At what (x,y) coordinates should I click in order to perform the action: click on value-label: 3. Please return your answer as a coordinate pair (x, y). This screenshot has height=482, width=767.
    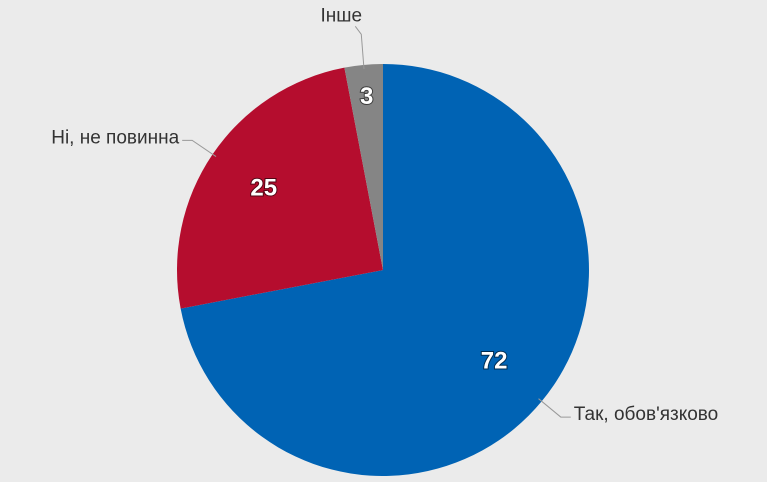
    Looking at the image, I should click on (366, 96).